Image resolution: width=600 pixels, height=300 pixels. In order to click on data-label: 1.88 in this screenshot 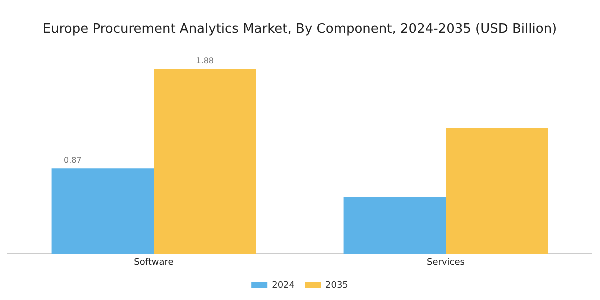, I will do `click(205, 61)`.